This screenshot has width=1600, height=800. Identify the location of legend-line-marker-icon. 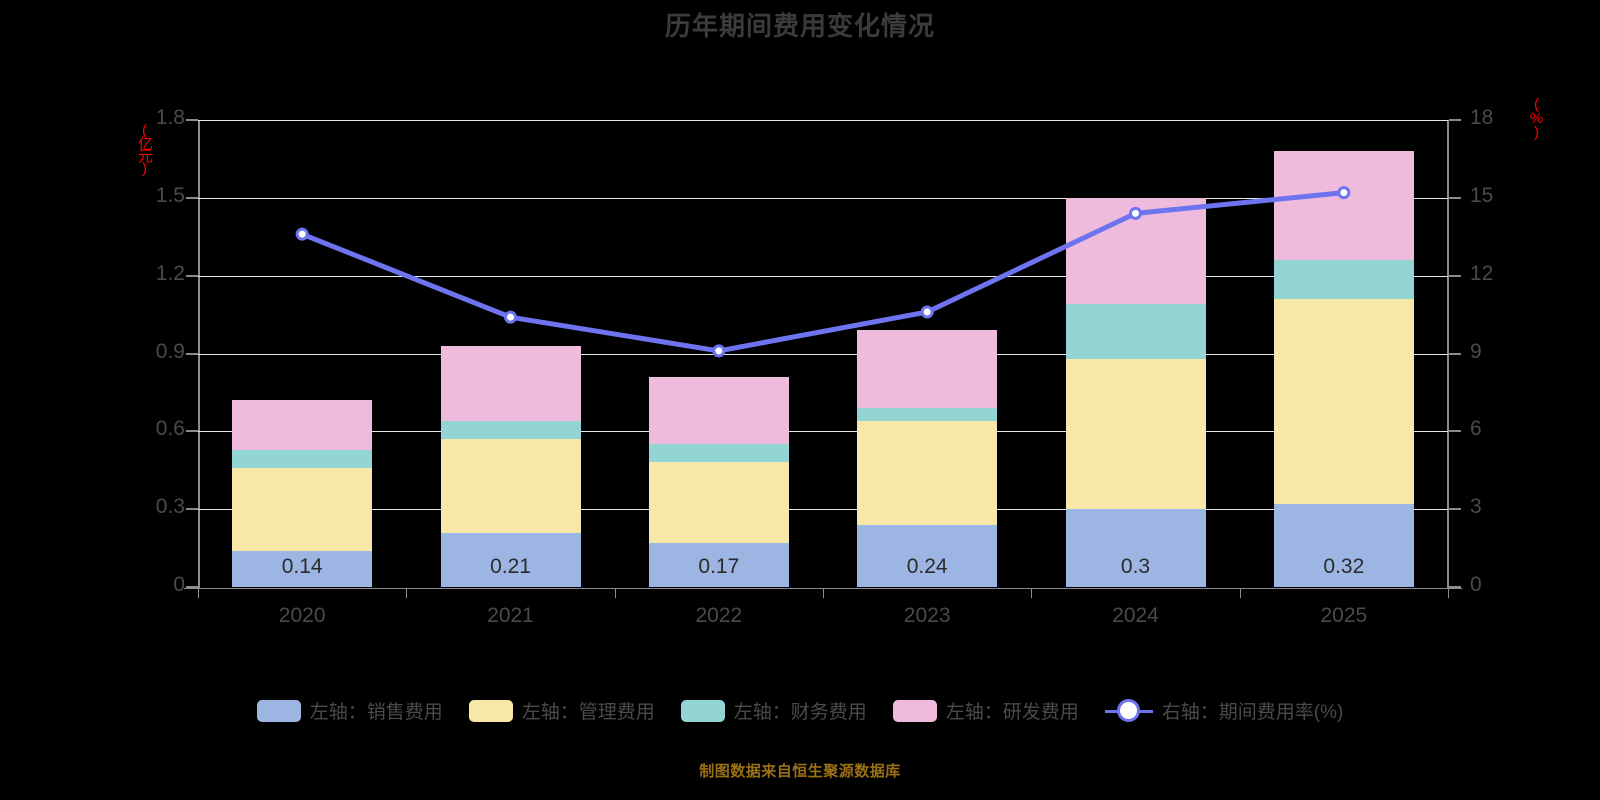
(1128, 710).